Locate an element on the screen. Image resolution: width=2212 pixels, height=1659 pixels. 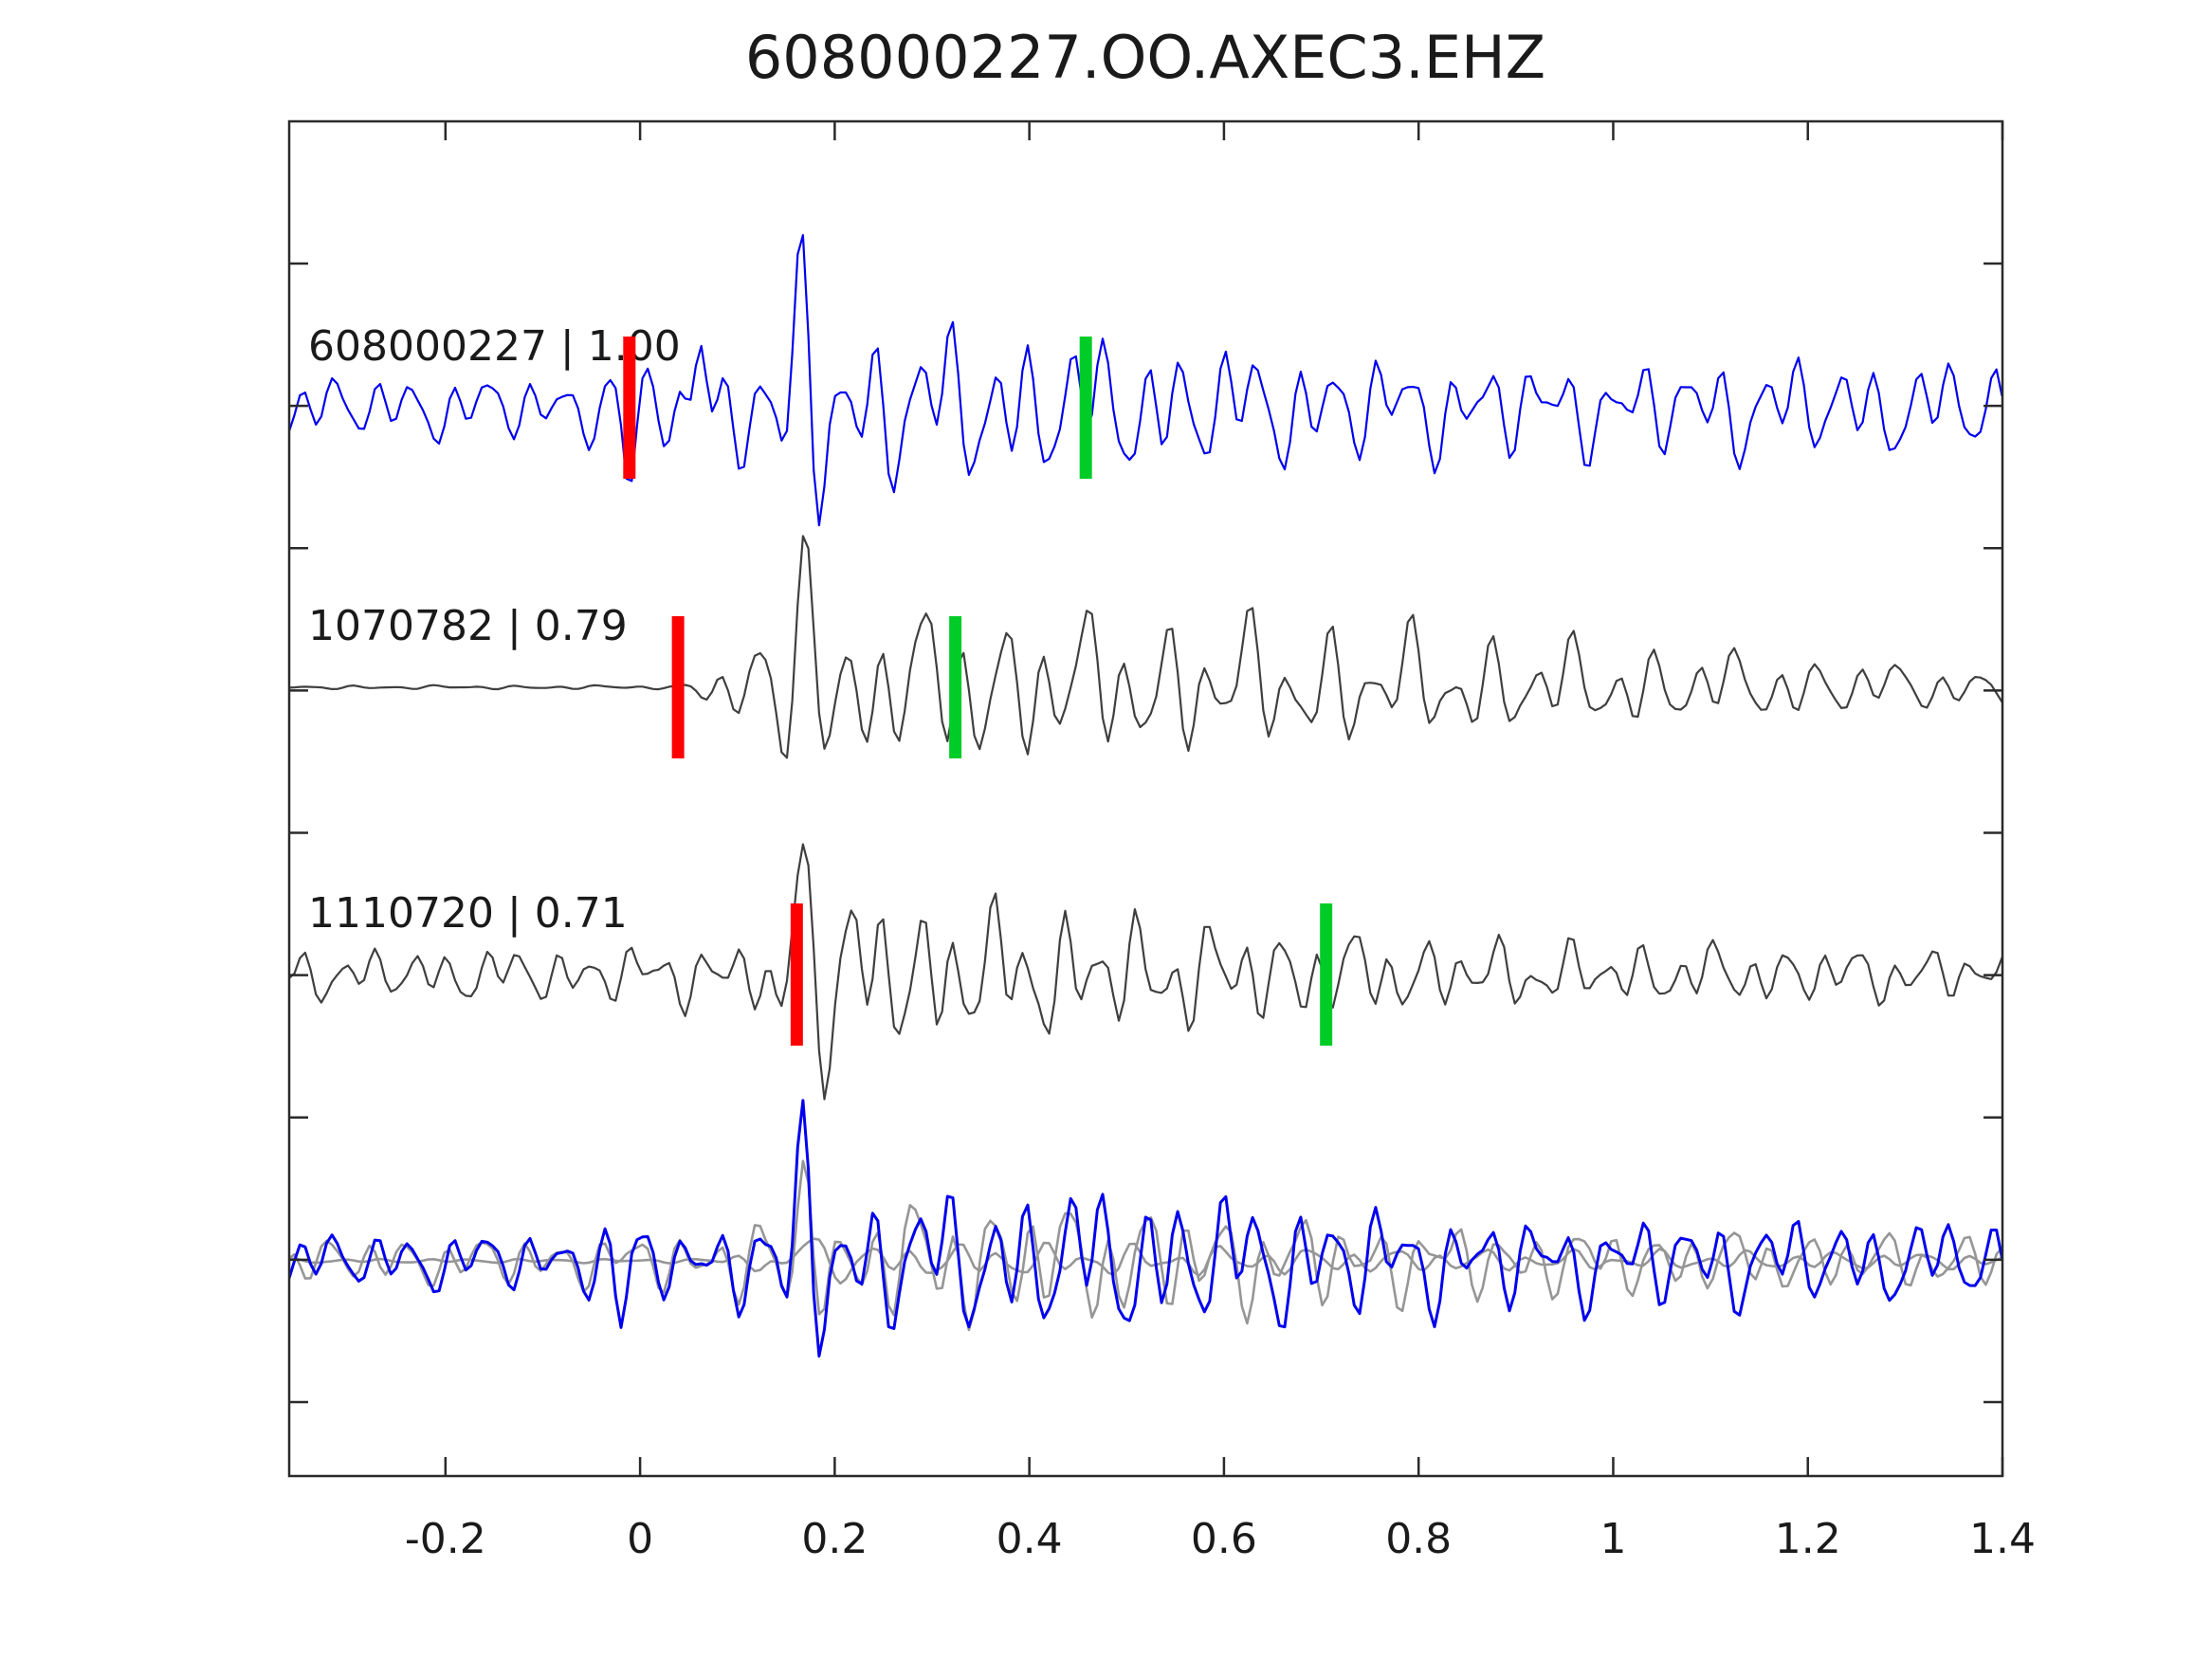
row-label-1070782: 1070782 | 0.79 is located at coordinates (468, 626).